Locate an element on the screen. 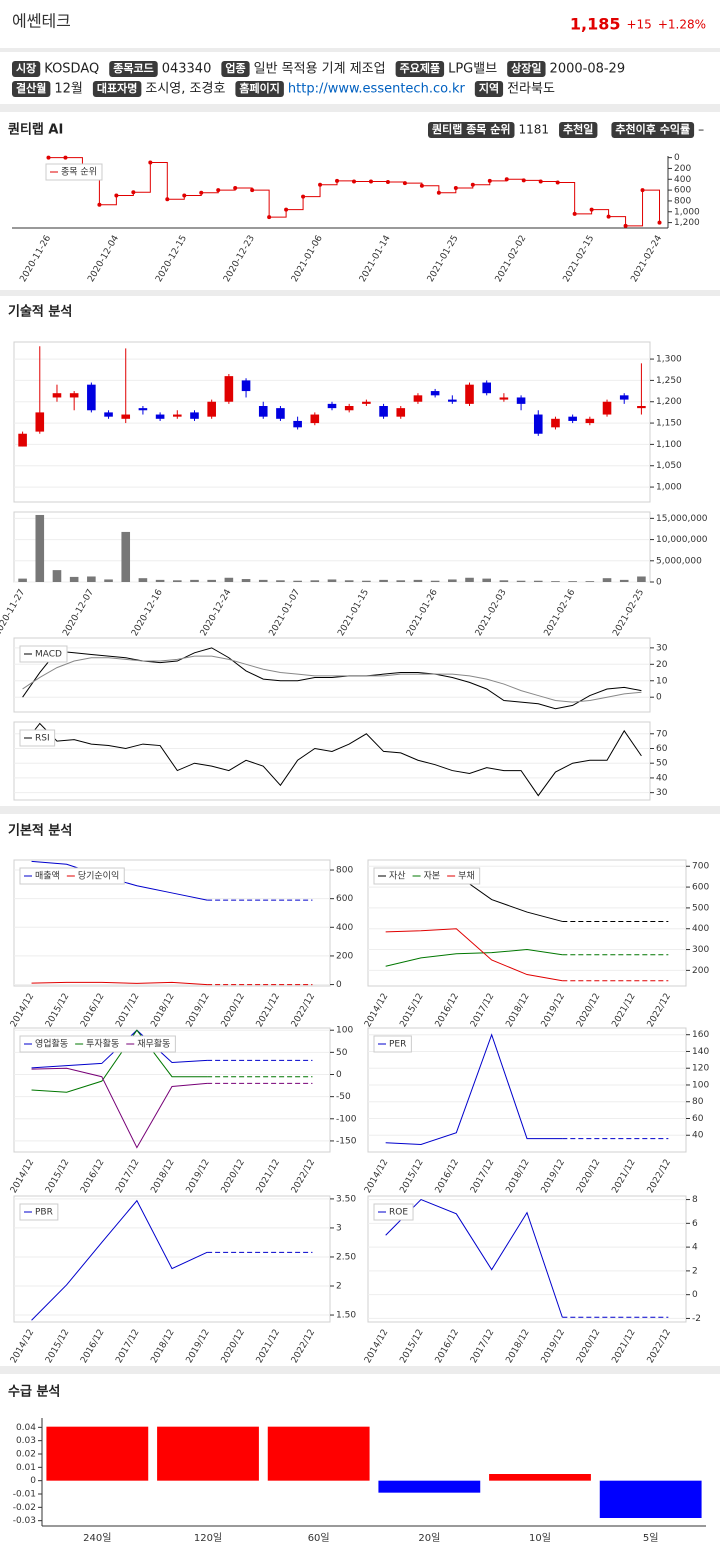 Image resolution: width=720 pixels, height=1551 pixels. badge-label: 추천일 is located at coordinates (578, 129).